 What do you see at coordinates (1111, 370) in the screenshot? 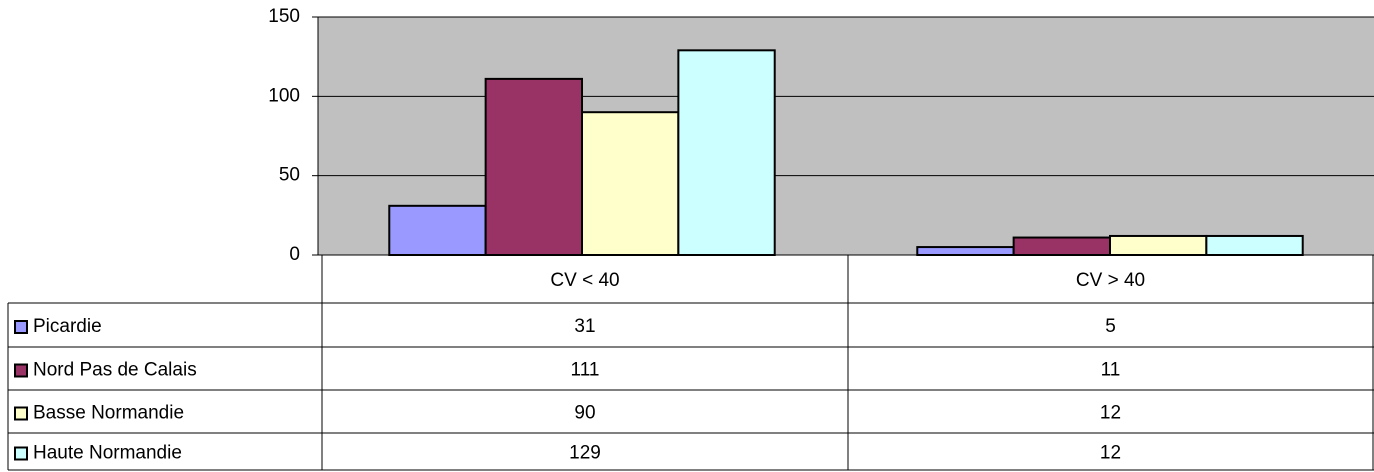
I see `table-value: 11` at bounding box center [1111, 370].